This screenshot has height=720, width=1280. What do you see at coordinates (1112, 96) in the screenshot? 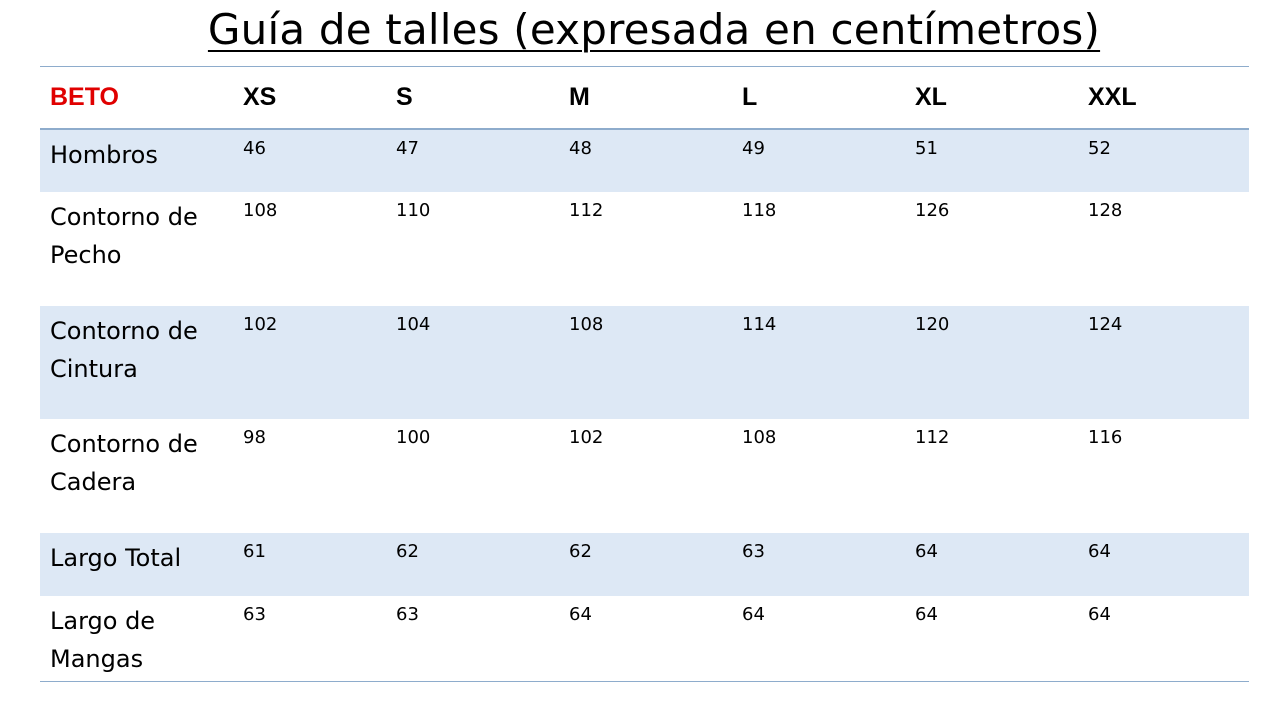
I see `size-header-xxl: XXL` at bounding box center [1112, 96].